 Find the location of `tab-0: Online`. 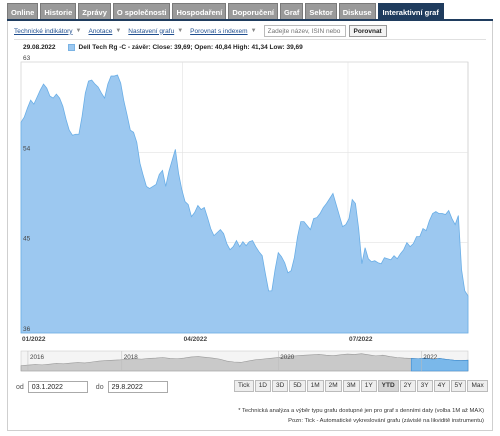

tab-0: Online is located at coordinates (23, 12).